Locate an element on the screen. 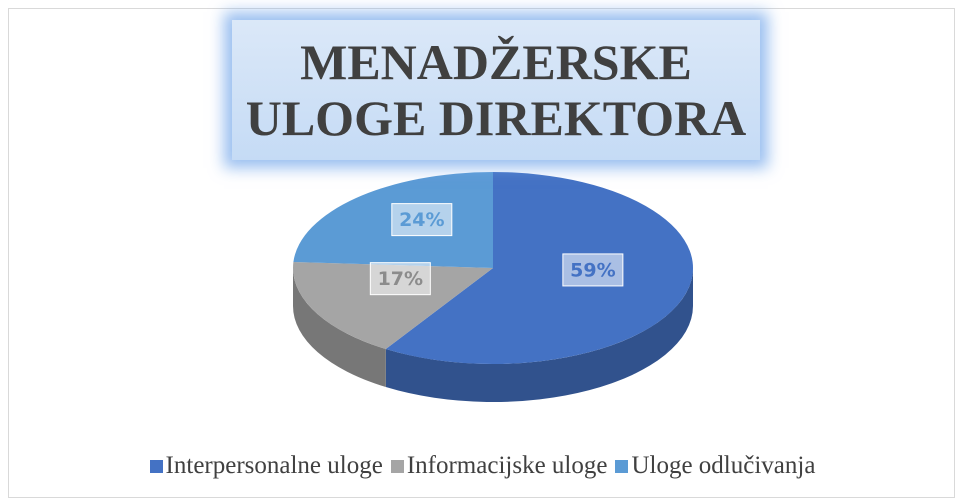  data-label: 24% is located at coordinates (421, 220).